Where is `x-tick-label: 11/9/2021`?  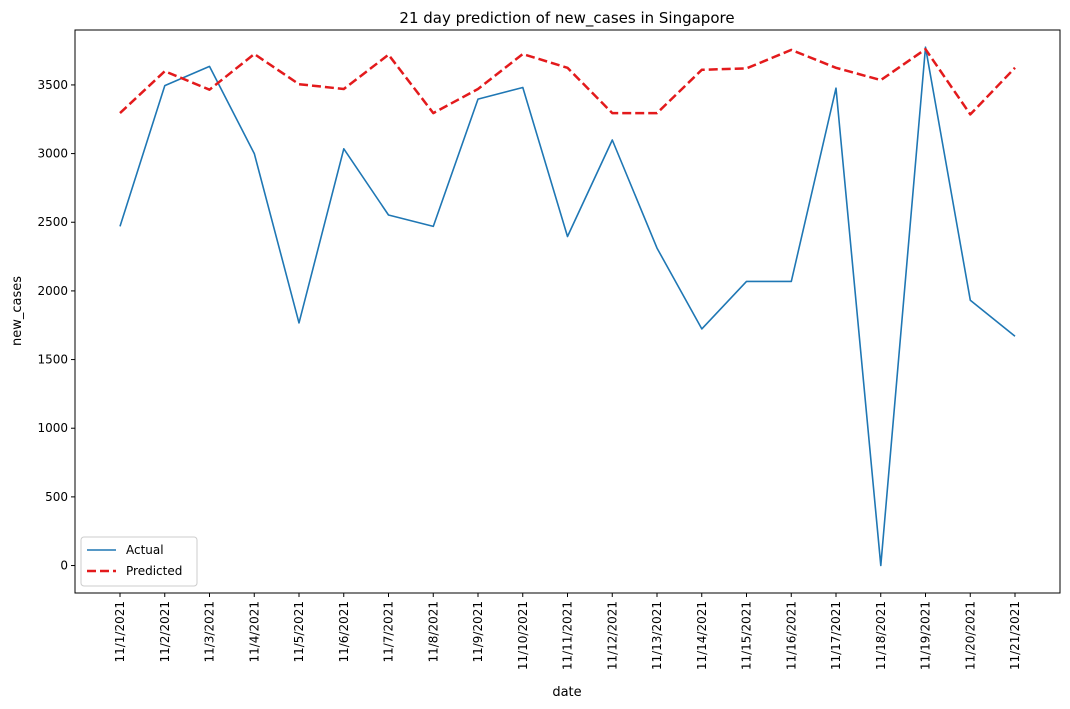 x-tick-label: 11/9/2021 is located at coordinates (478, 632).